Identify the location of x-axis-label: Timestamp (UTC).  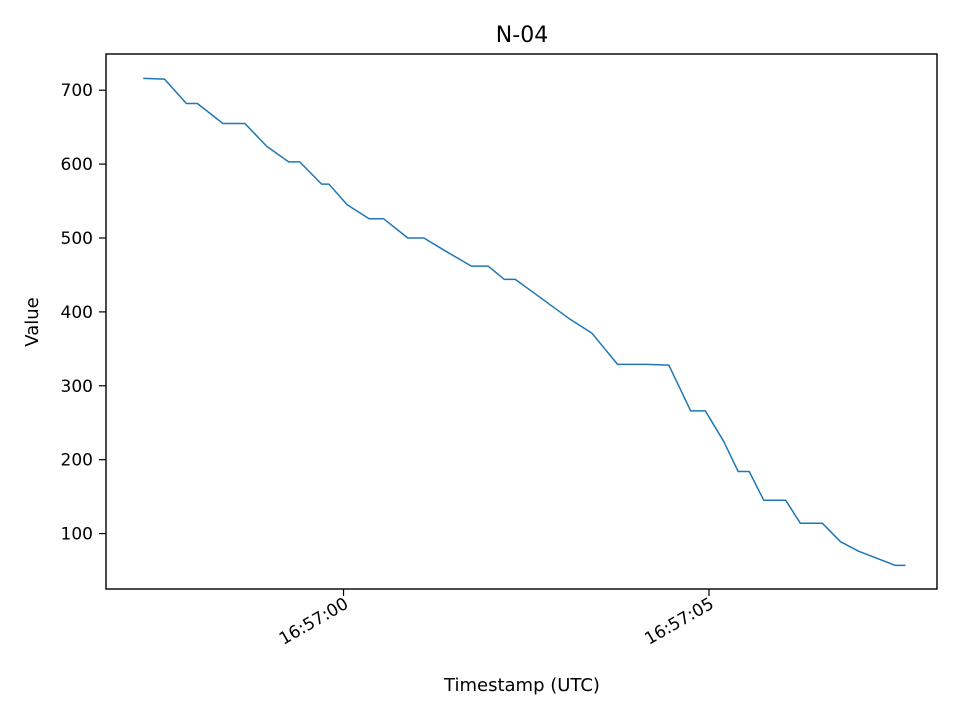
(521, 685).